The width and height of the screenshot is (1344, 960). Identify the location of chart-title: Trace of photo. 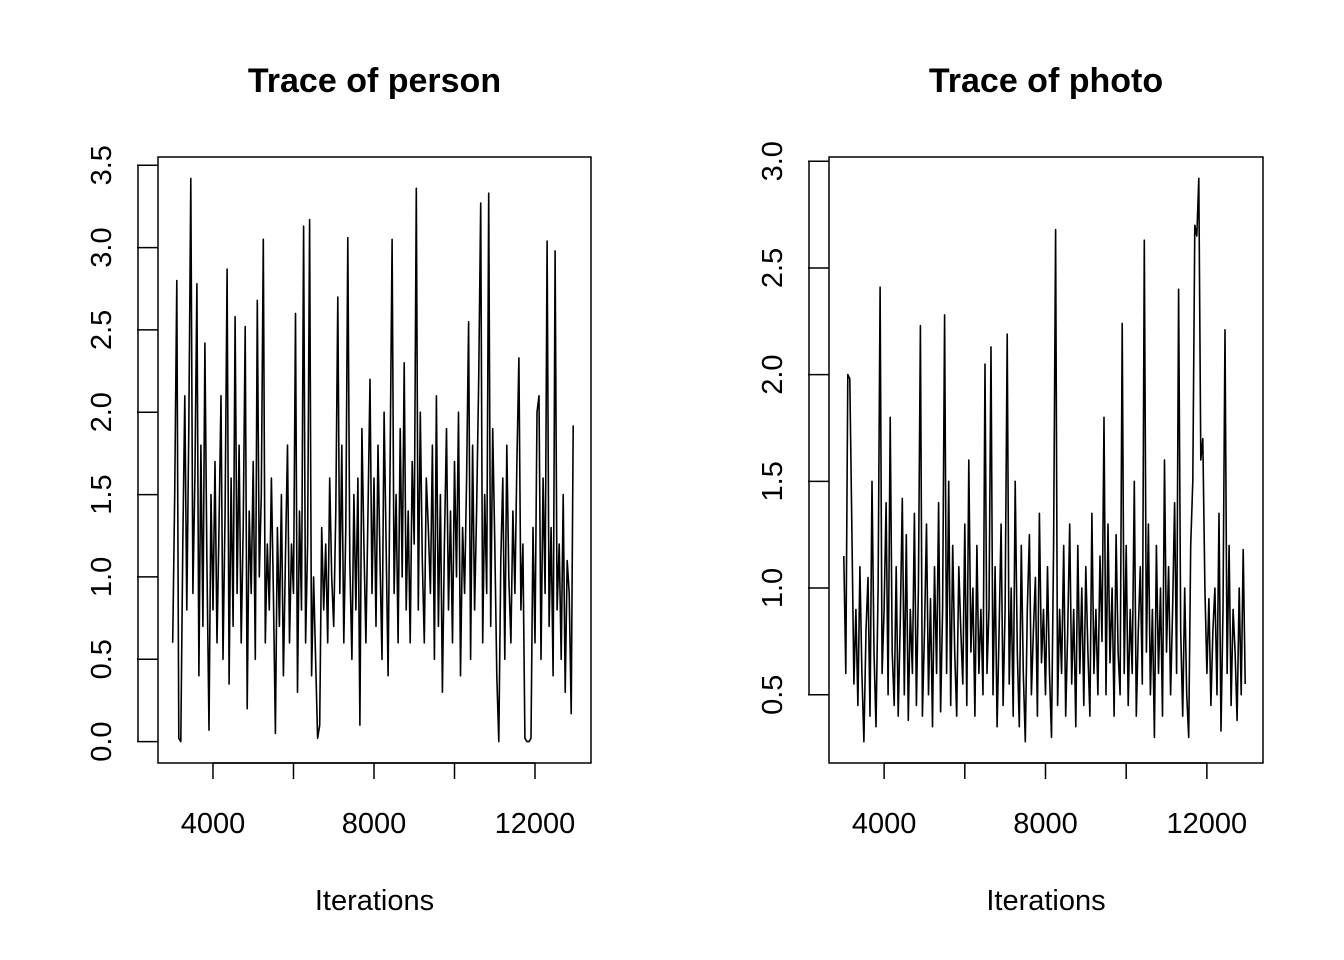
(1046, 81).